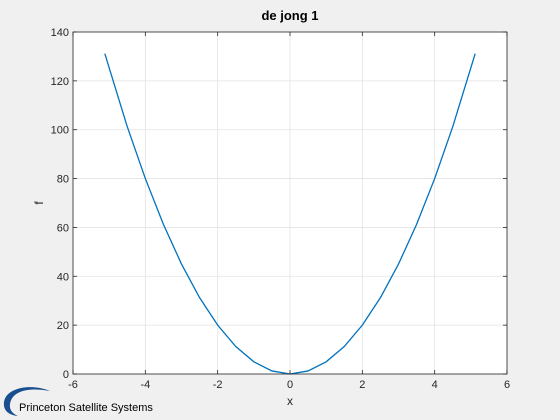 This screenshot has width=560, height=420. I want to click on y-axis-label: f, so click(39, 203).